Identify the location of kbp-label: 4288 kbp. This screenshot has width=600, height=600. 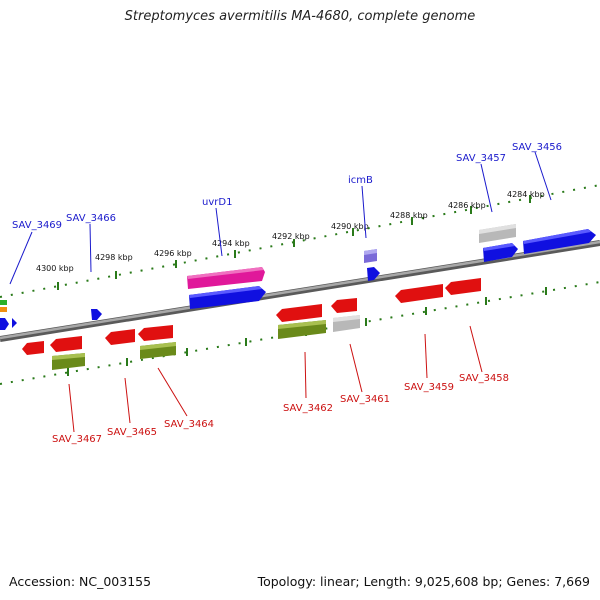
(409, 215).